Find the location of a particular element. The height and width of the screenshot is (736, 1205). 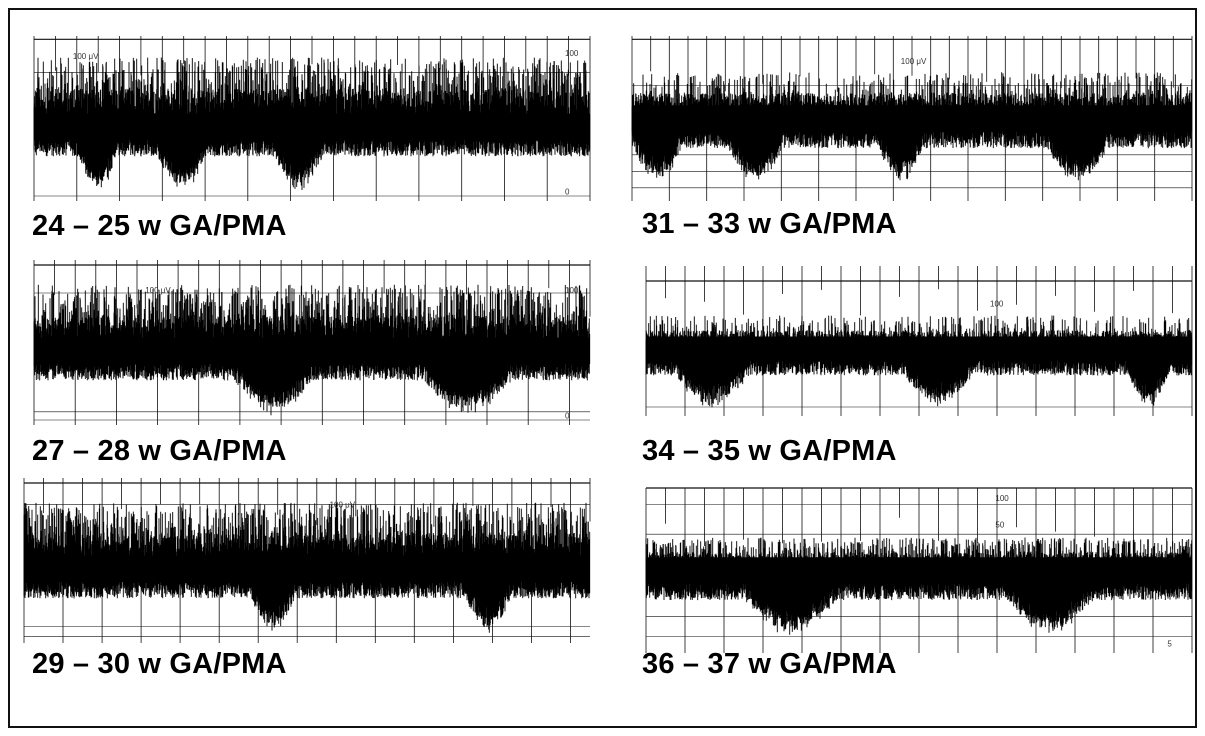

caption-24-25: 24 – 25 w GA/PMA is located at coordinates (159, 226).